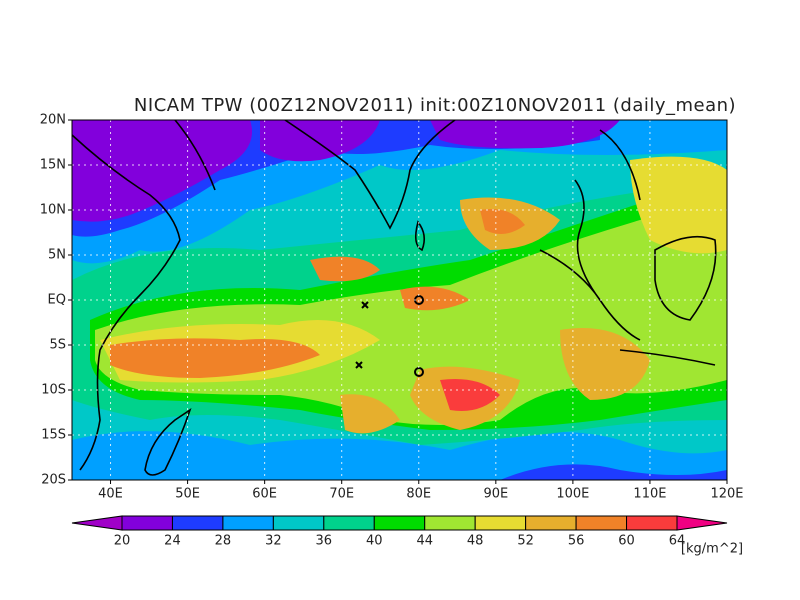 Image resolution: width=800 pixels, height=600 pixels. I want to click on lon-label: 90E, so click(495, 494).